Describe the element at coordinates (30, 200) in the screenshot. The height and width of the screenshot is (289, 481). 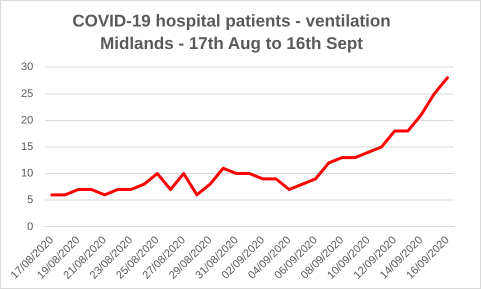
I see `y-tick-label: 5` at that location.